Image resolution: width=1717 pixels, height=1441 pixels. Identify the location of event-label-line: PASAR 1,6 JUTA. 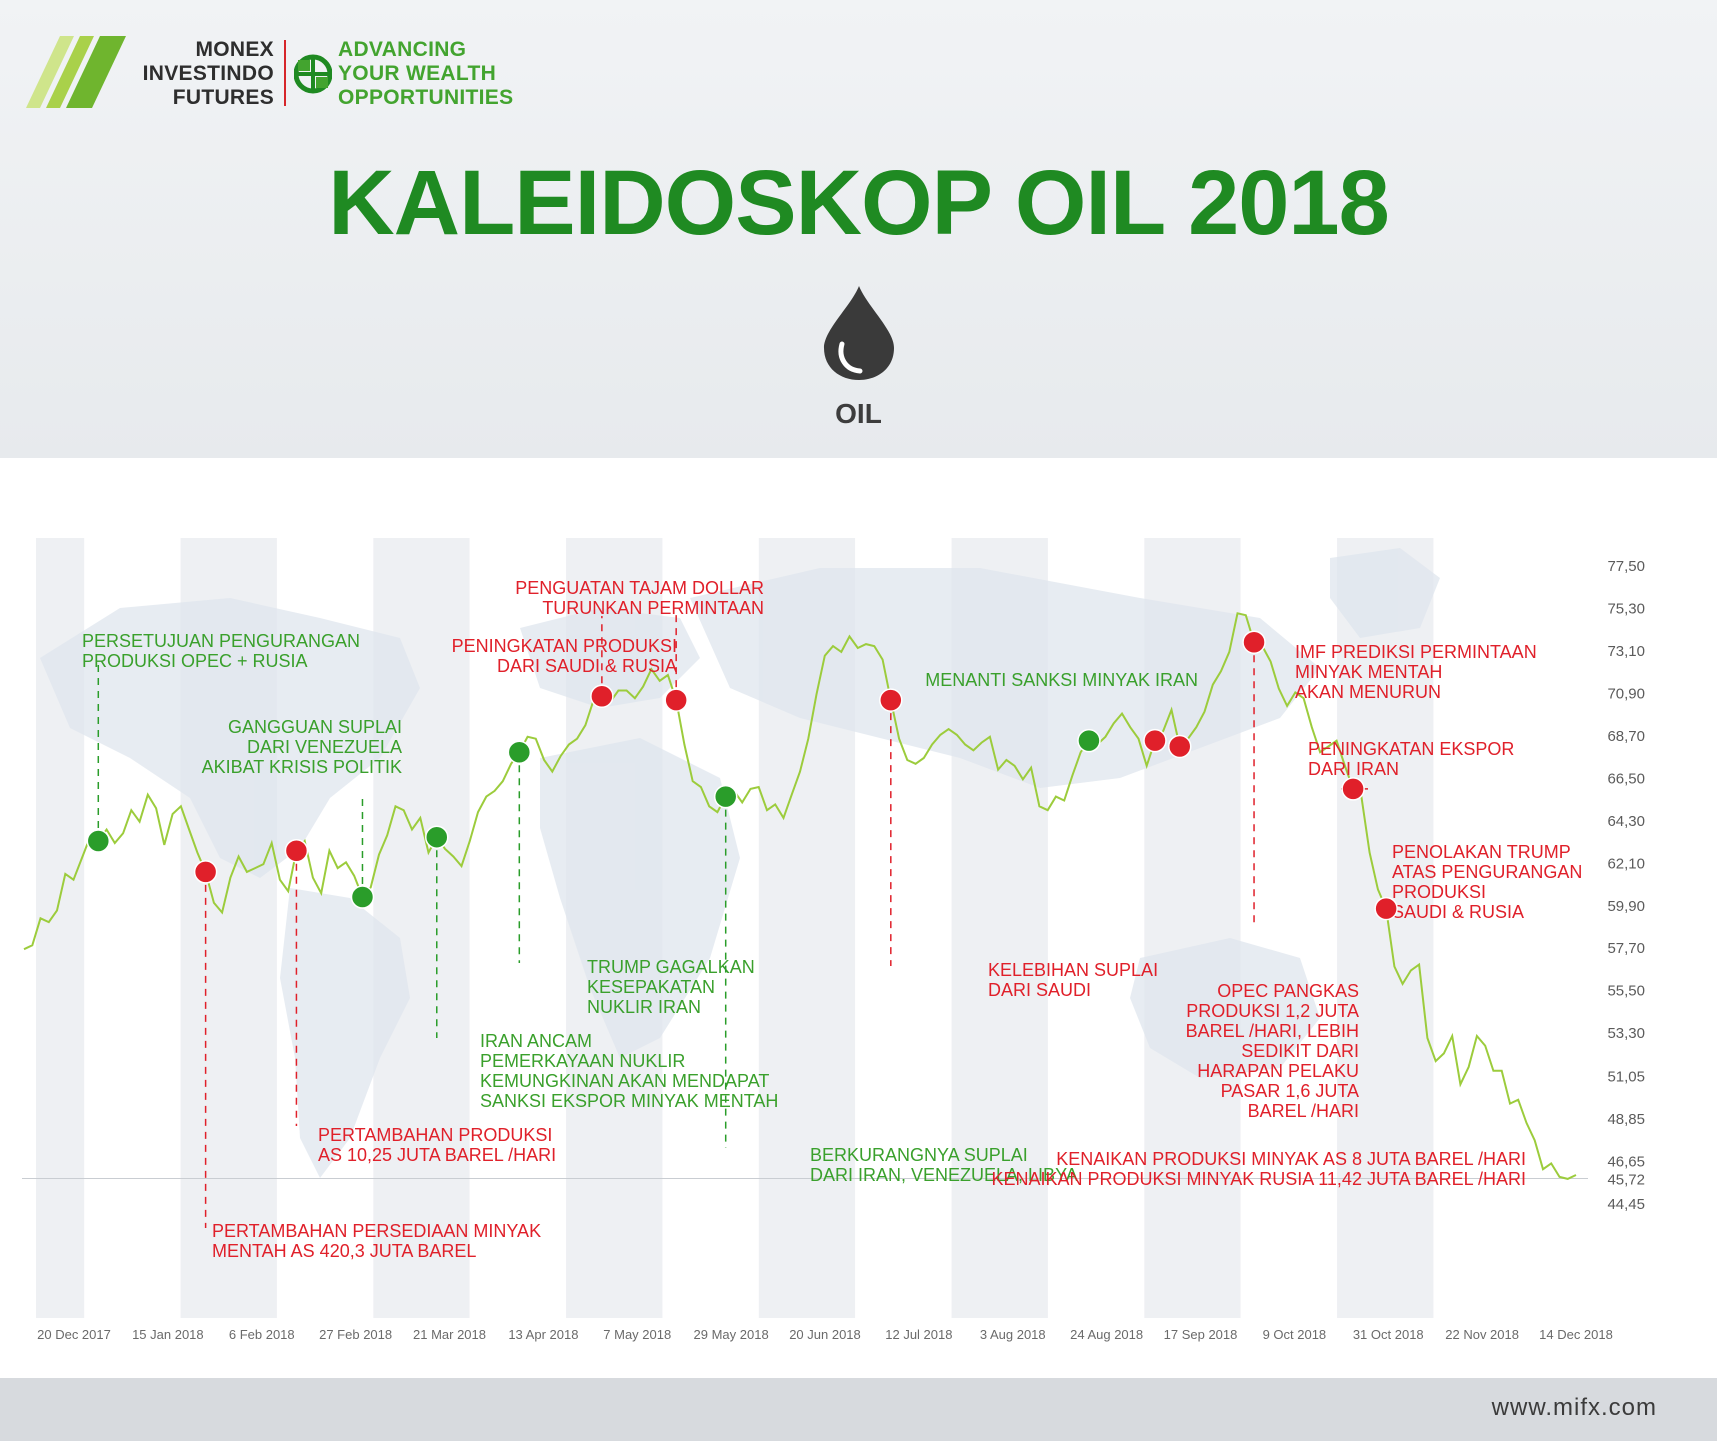
(1290, 1091).